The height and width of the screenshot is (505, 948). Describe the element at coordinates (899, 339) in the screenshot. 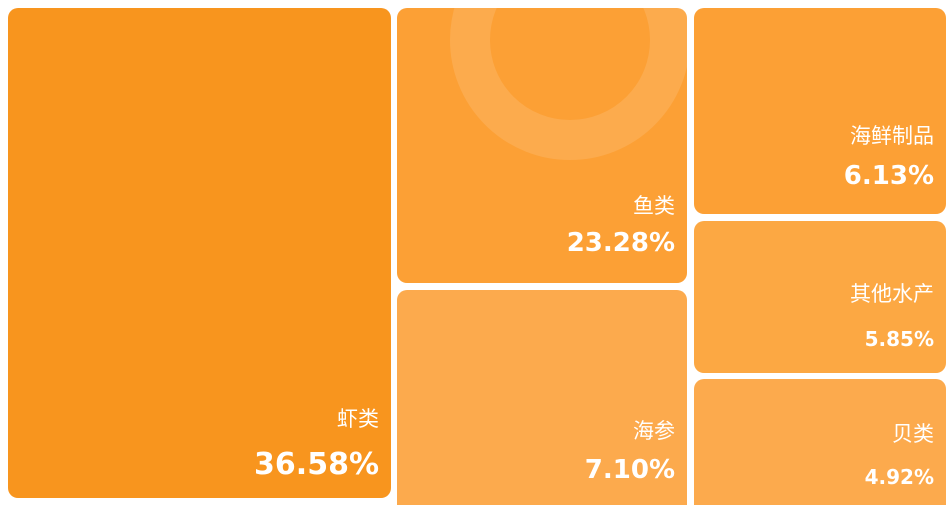

I see `tile-value: 5.85%` at that location.